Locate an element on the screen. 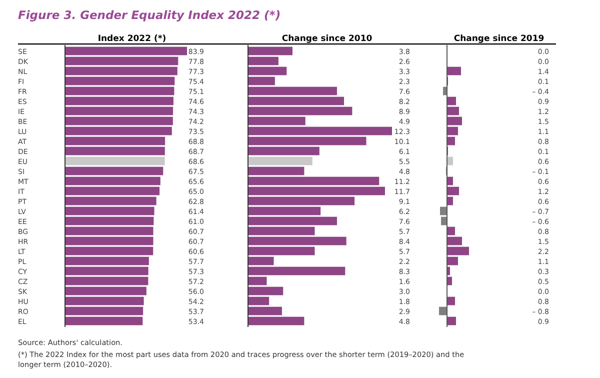  chart-subtitle: Change since 2010 is located at coordinates (327, 39).